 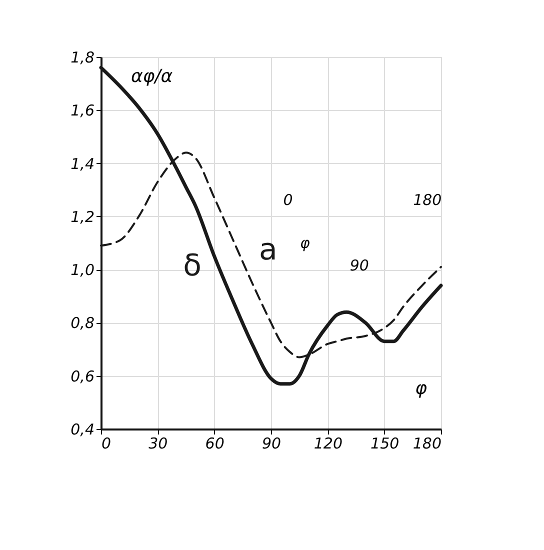 I want to click on annotation: φ, so click(x=305, y=243).